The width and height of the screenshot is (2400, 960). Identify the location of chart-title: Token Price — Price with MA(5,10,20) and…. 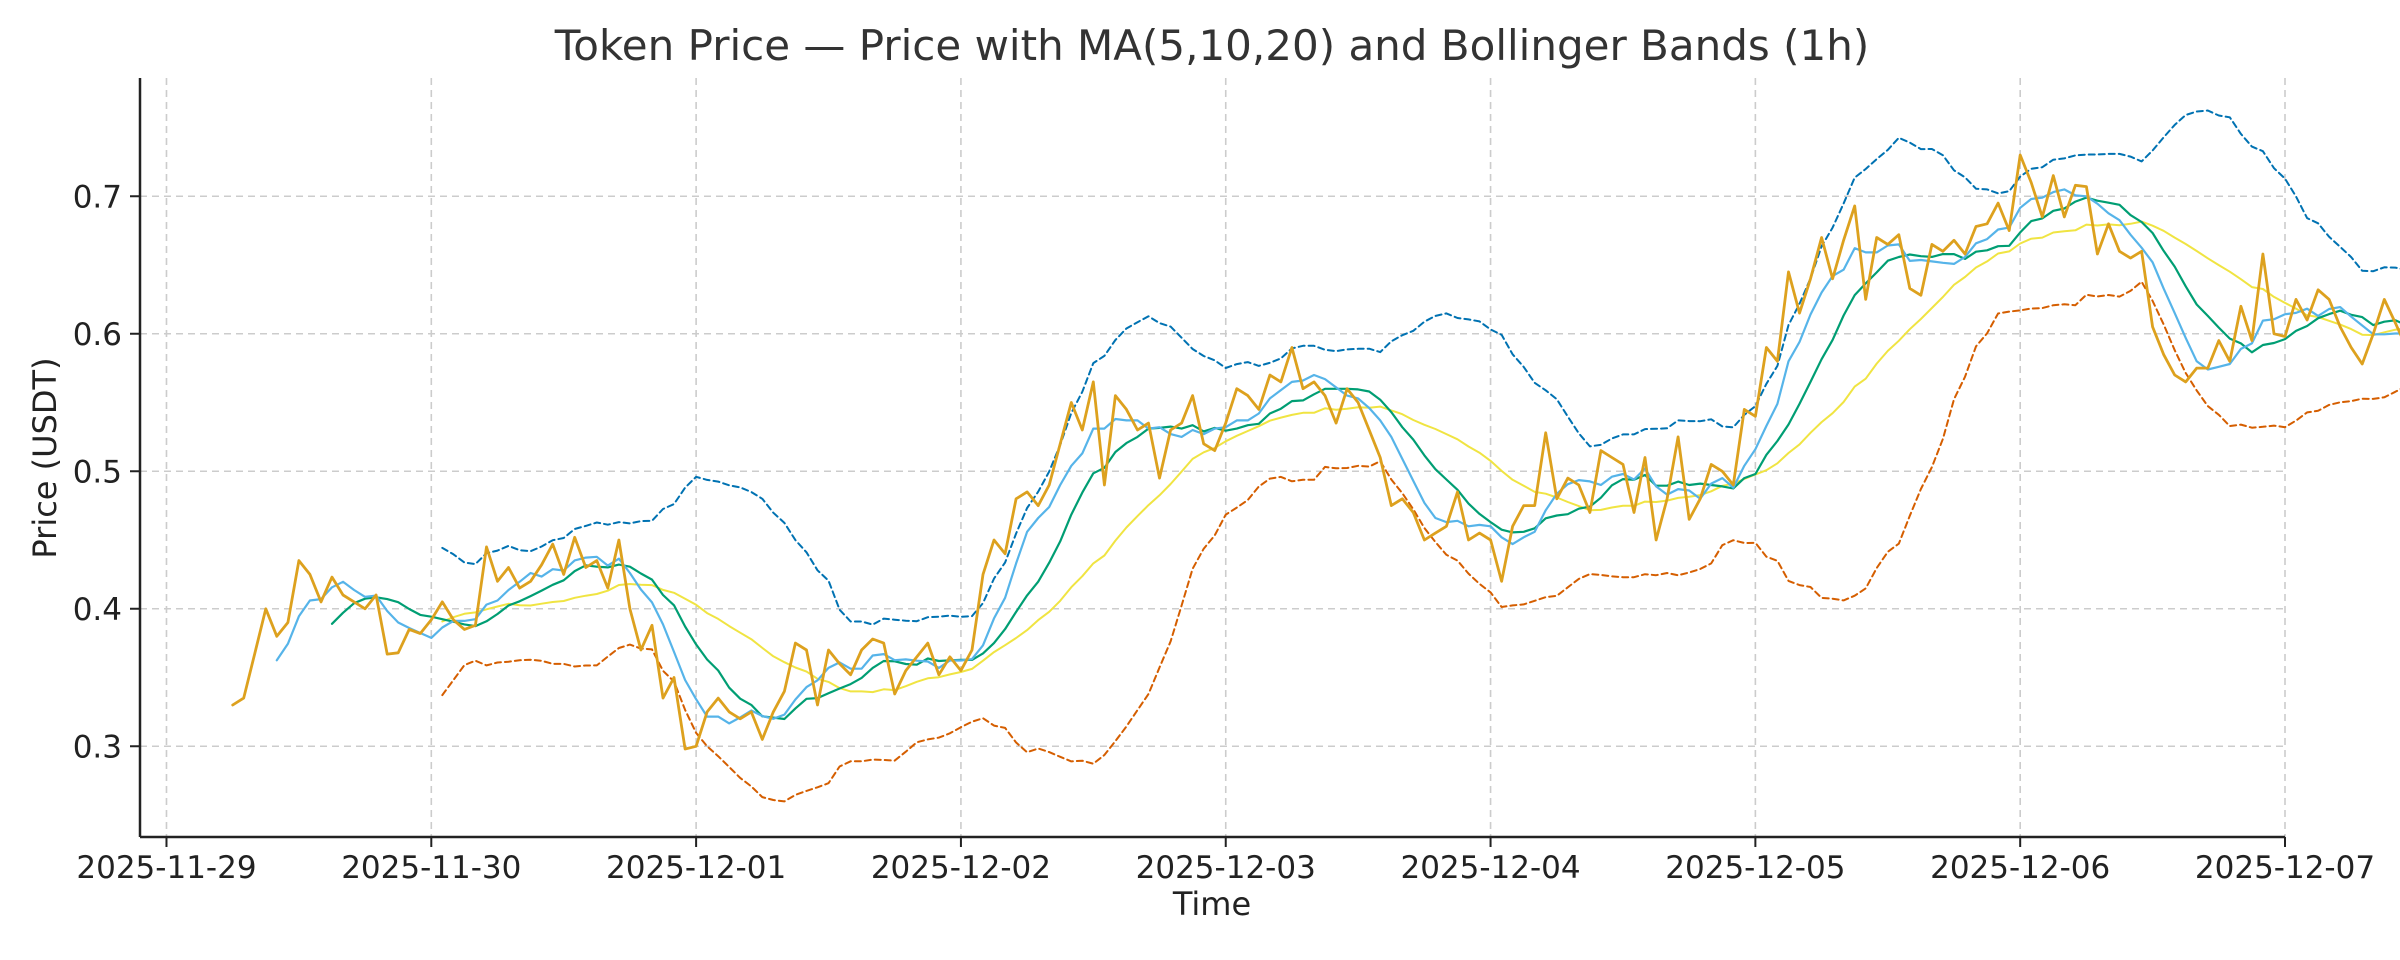
(1211, 45).